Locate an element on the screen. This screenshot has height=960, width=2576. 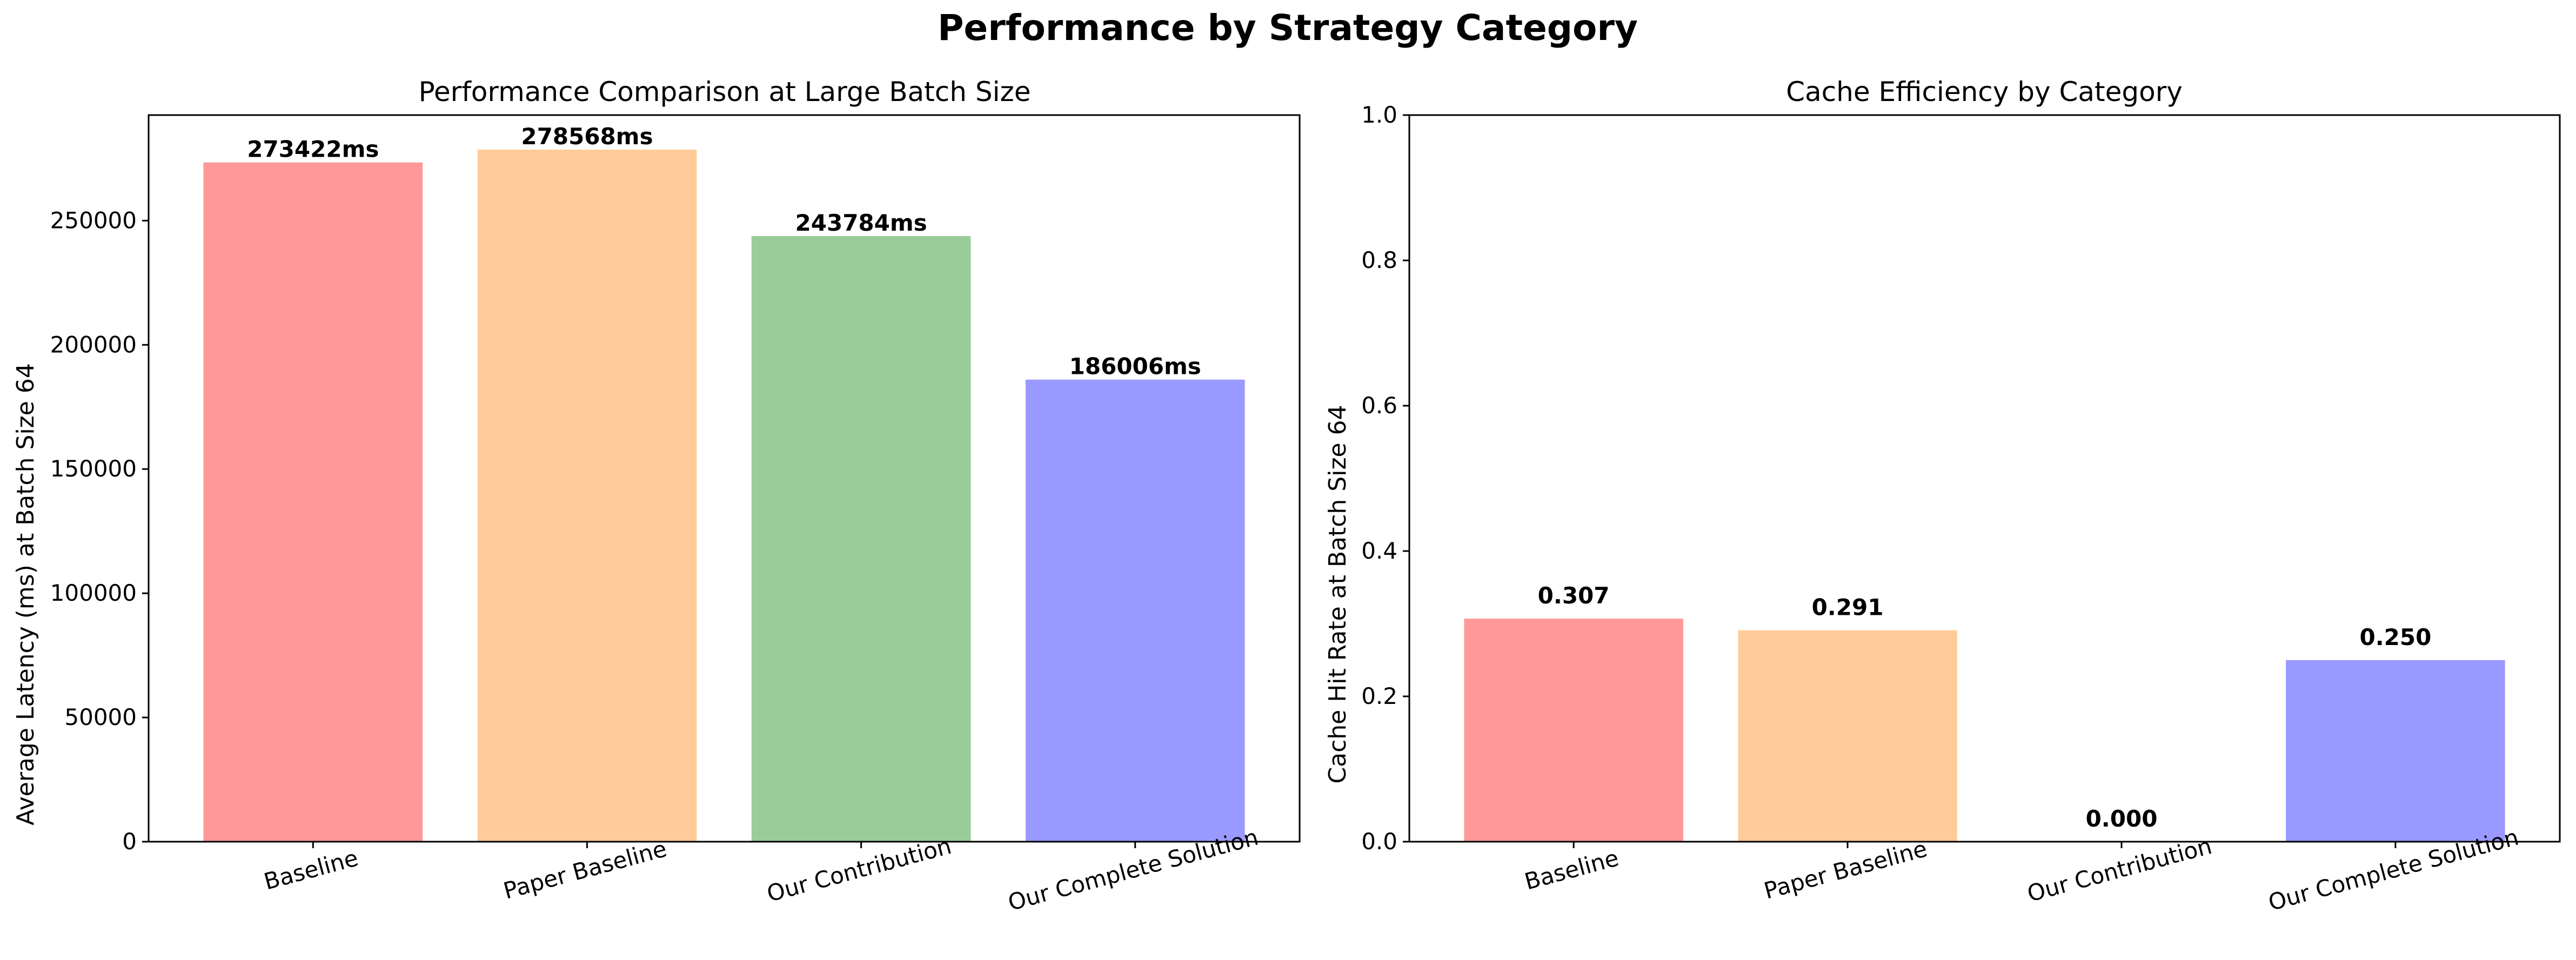
cache-x-tick-label: Baseline is located at coordinates (1572, 869).